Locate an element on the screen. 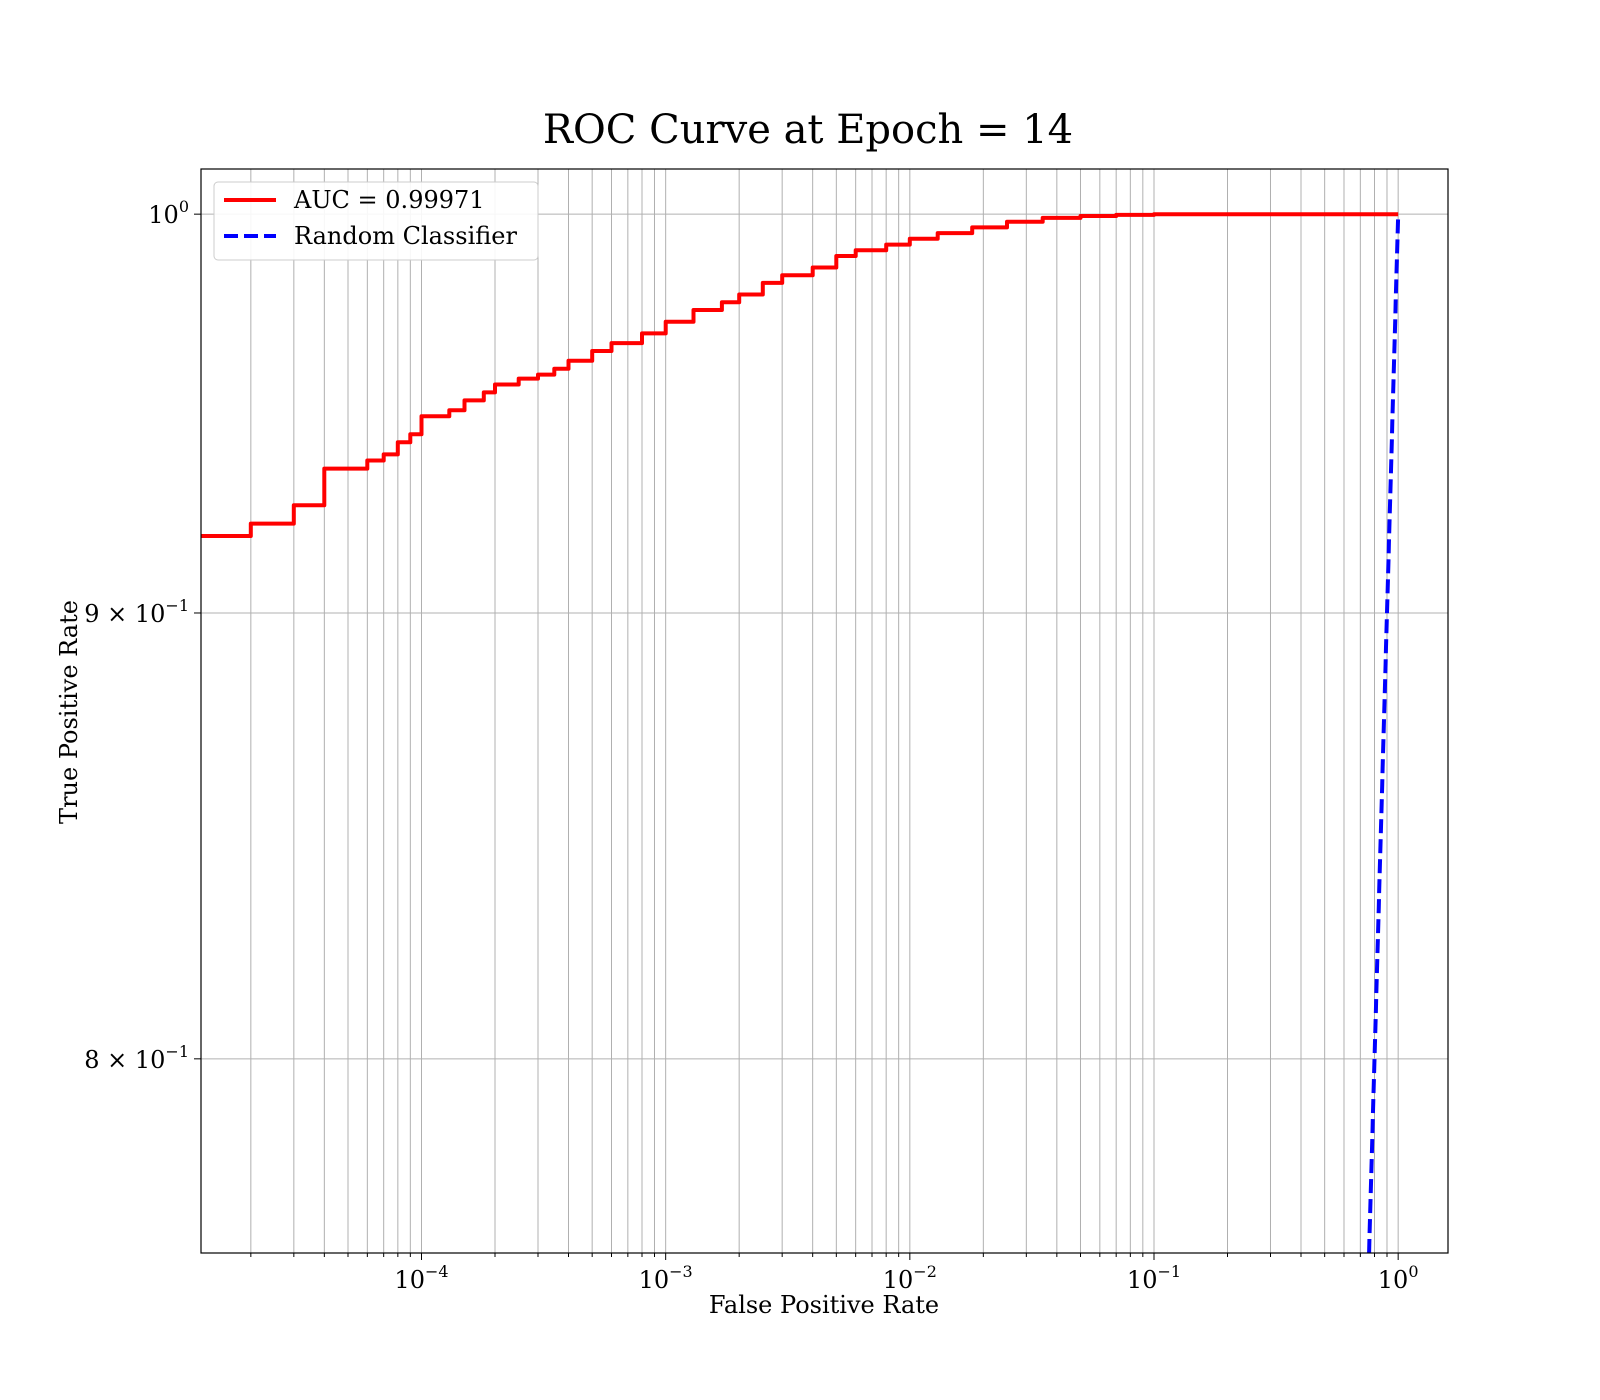 The width and height of the screenshot is (1600, 1400). y-tick-label: 8 × 10⁻¹ is located at coordinates (136, 1058).